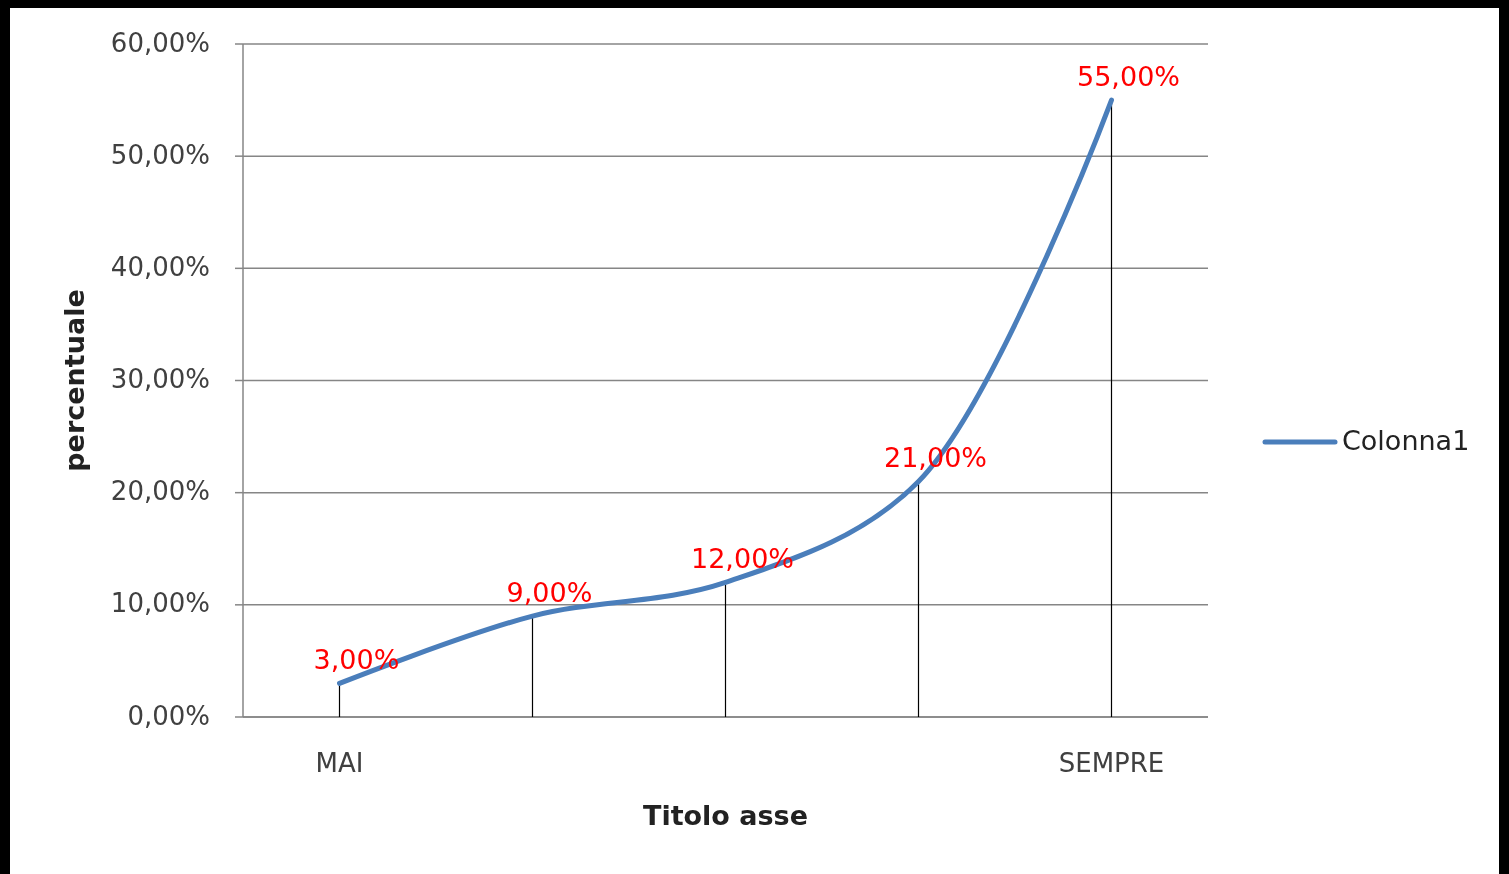 This screenshot has width=1509, height=874. What do you see at coordinates (356, 659) in the screenshot?
I see `data-label: 3,00%` at bounding box center [356, 659].